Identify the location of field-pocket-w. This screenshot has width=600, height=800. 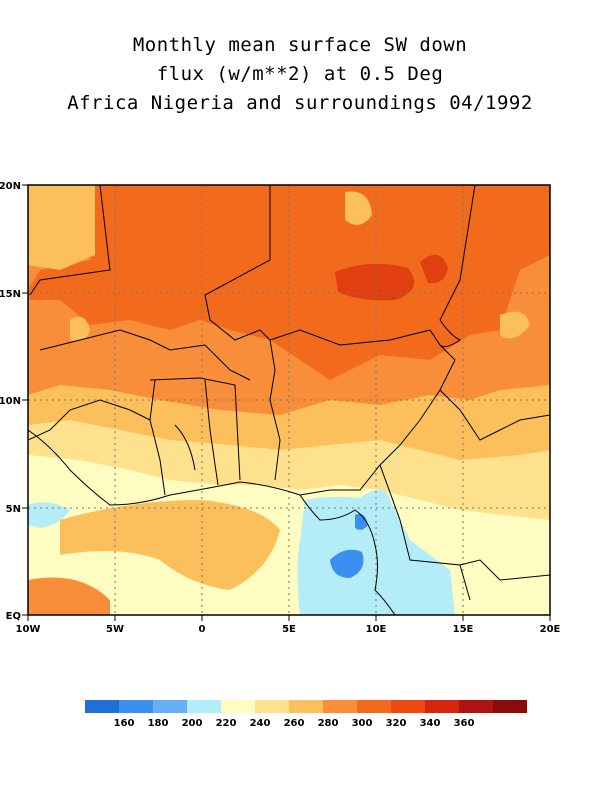
(80, 329).